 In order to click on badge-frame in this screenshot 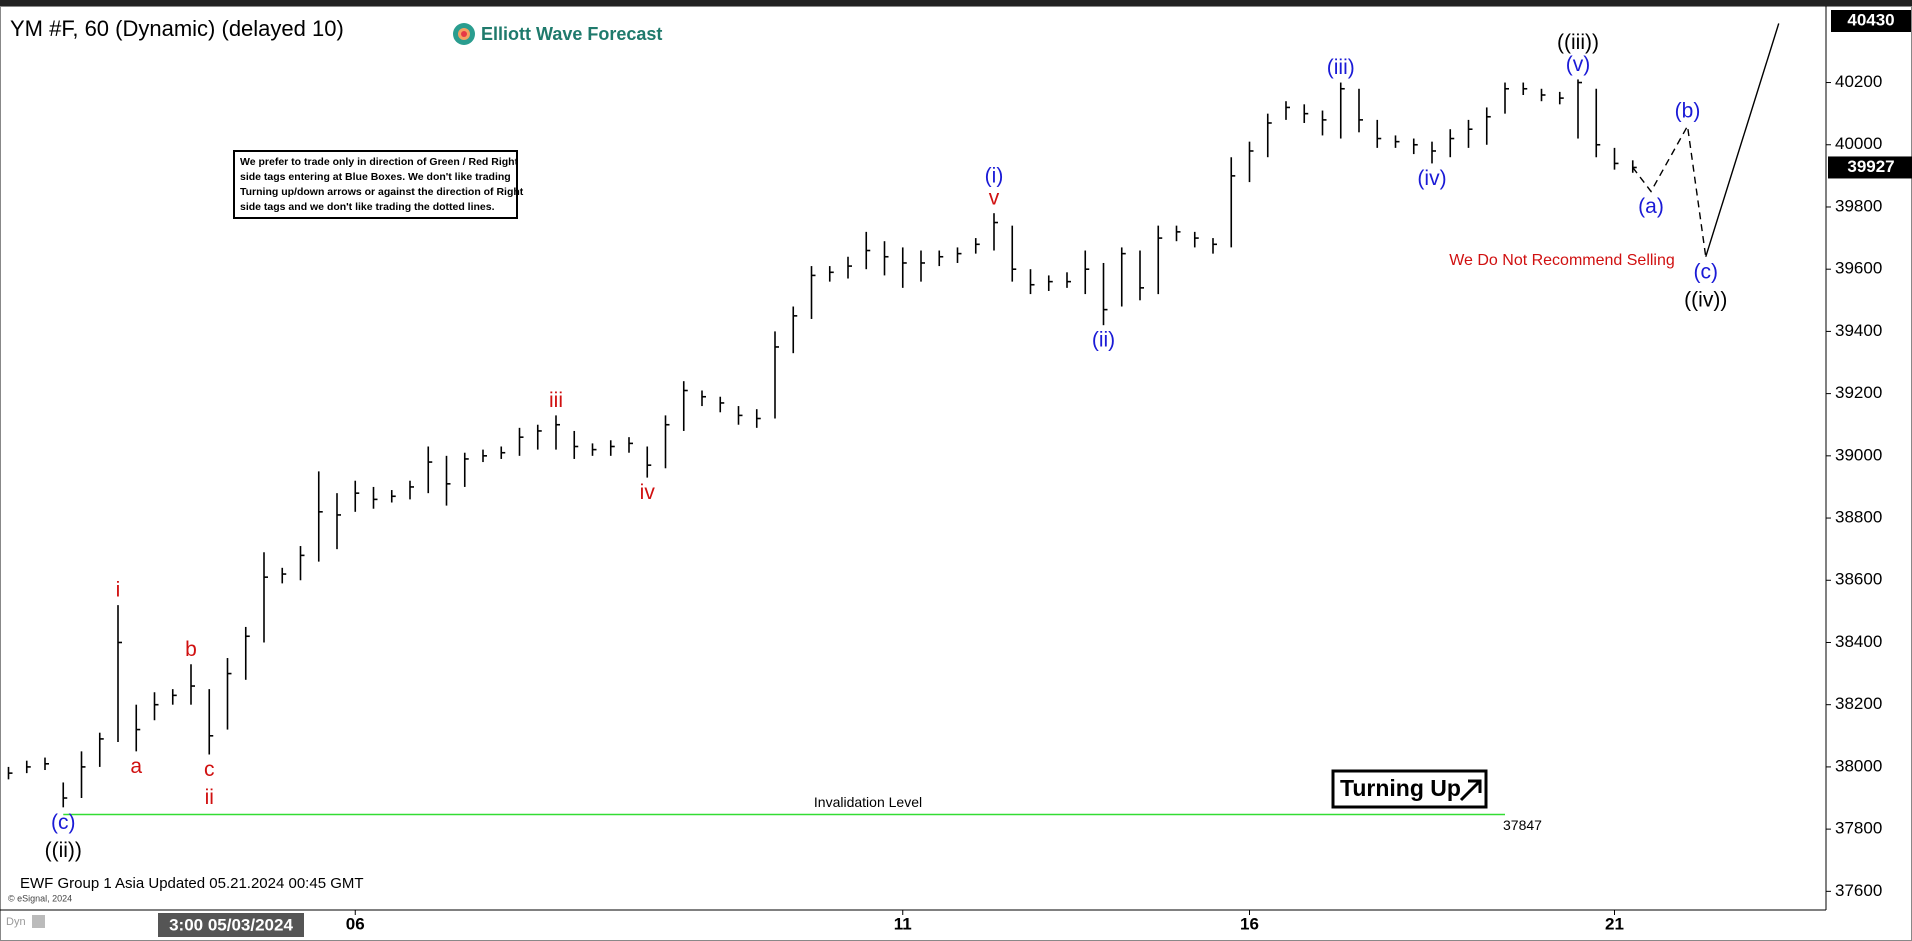, I will do `click(1409, 789)`.